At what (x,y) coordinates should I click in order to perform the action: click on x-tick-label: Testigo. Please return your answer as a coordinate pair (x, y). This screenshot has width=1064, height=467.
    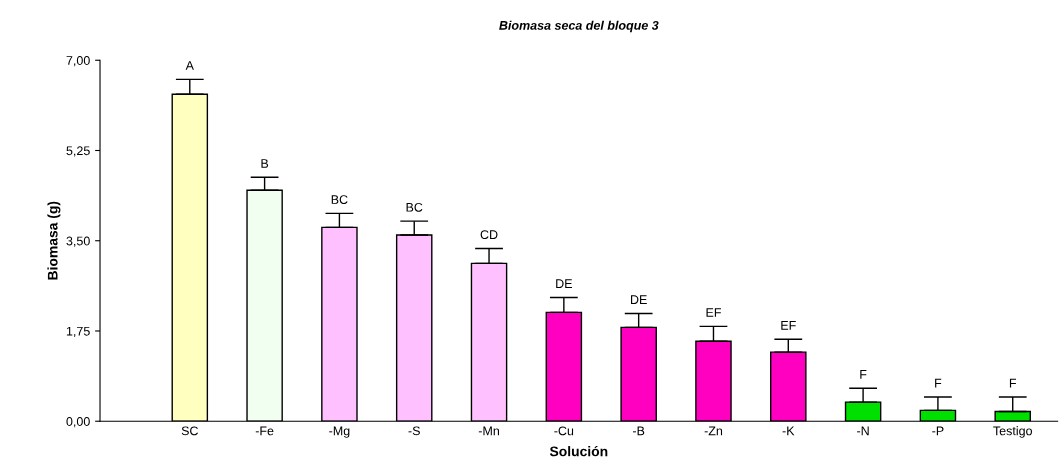
    Looking at the image, I should click on (1013, 432).